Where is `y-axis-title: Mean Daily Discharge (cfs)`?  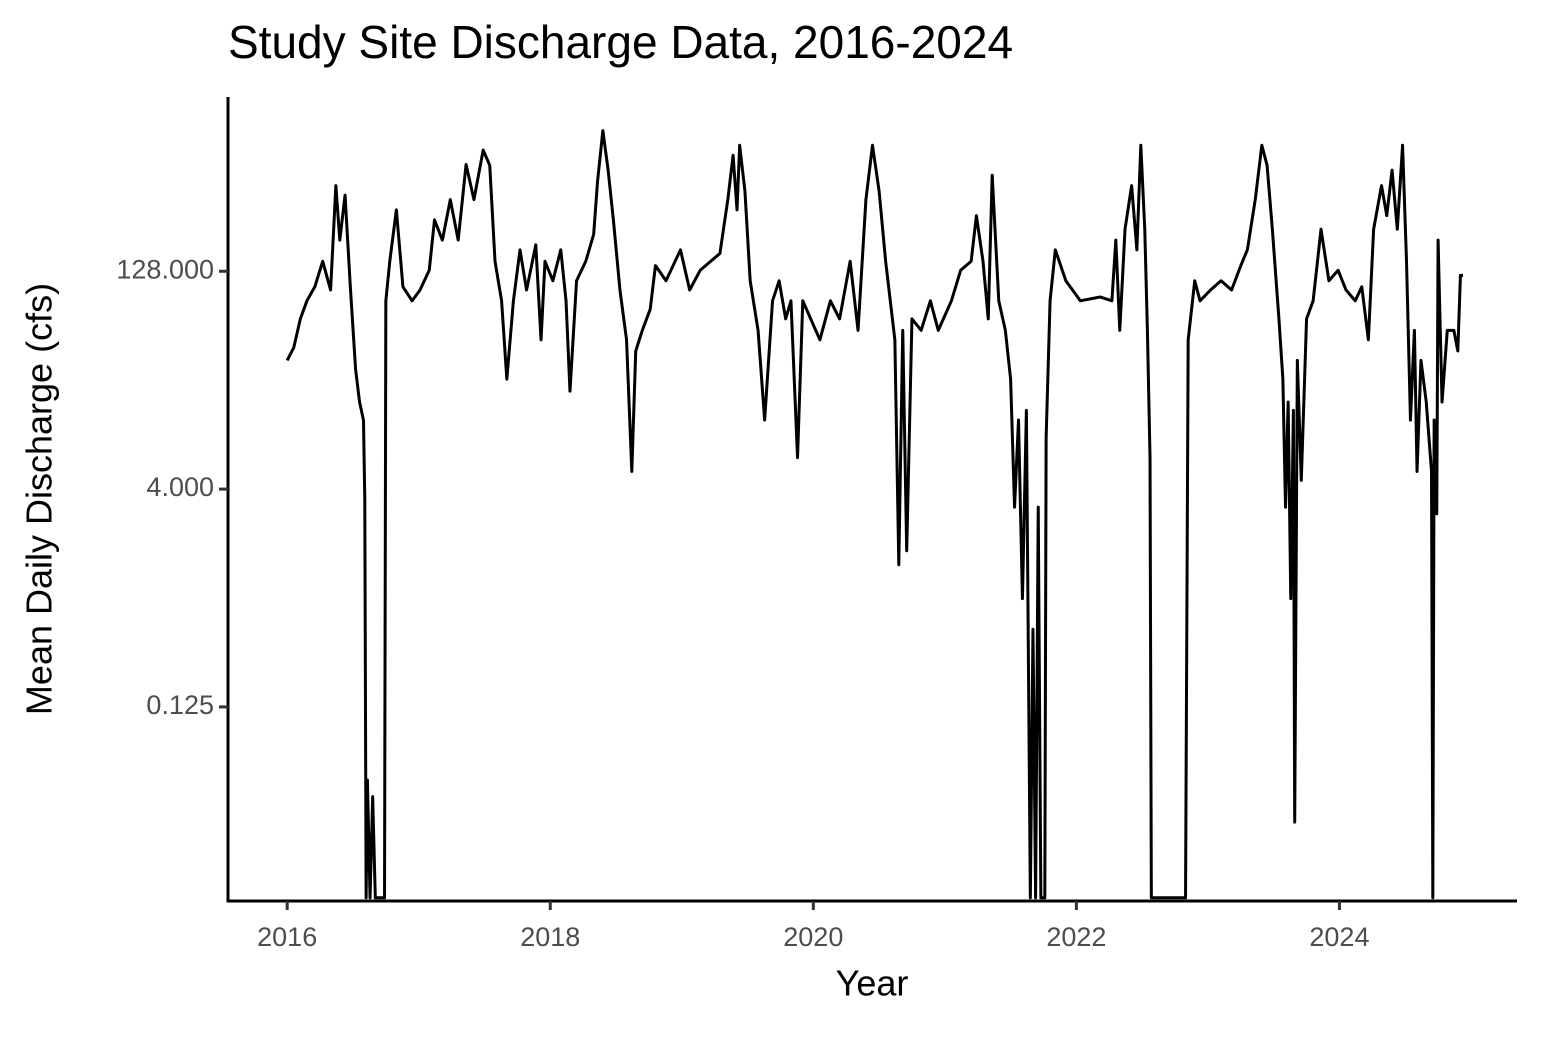 y-axis-title: Mean Daily Discharge (cfs) is located at coordinates (39, 499).